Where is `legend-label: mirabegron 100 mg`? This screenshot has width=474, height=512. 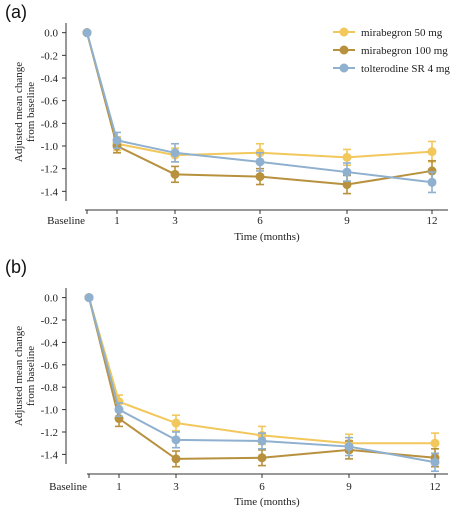 legend-label: mirabegron 100 mg is located at coordinates (404, 51).